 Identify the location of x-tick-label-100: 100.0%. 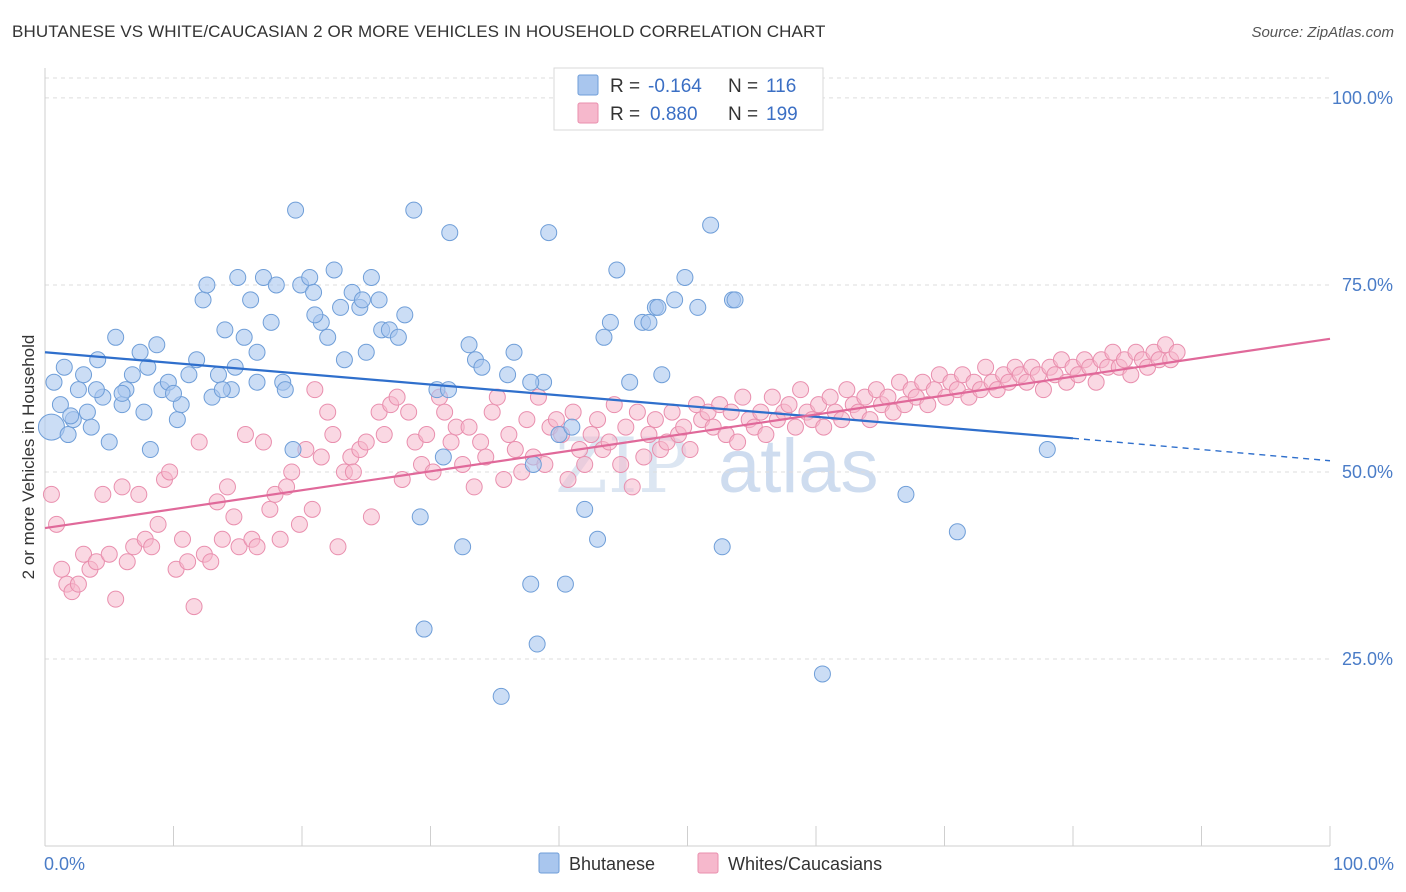
(1363, 864).